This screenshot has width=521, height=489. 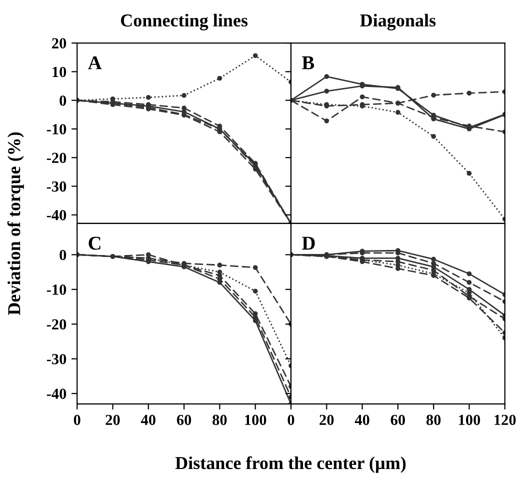 I want to click on y-tick-label: 20, so click(x=59, y=43).